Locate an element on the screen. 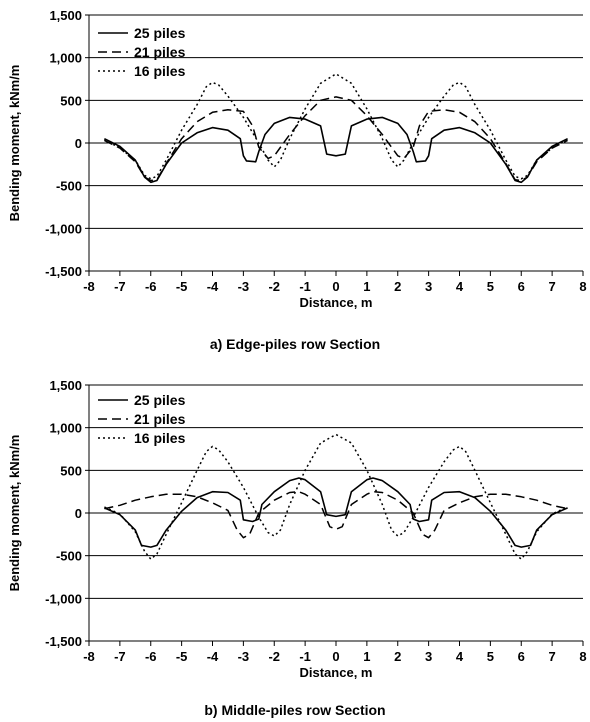 This screenshot has width=590, height=722. chart-caption: b) Middle-piles row Section is located at coordinates (295, 710).